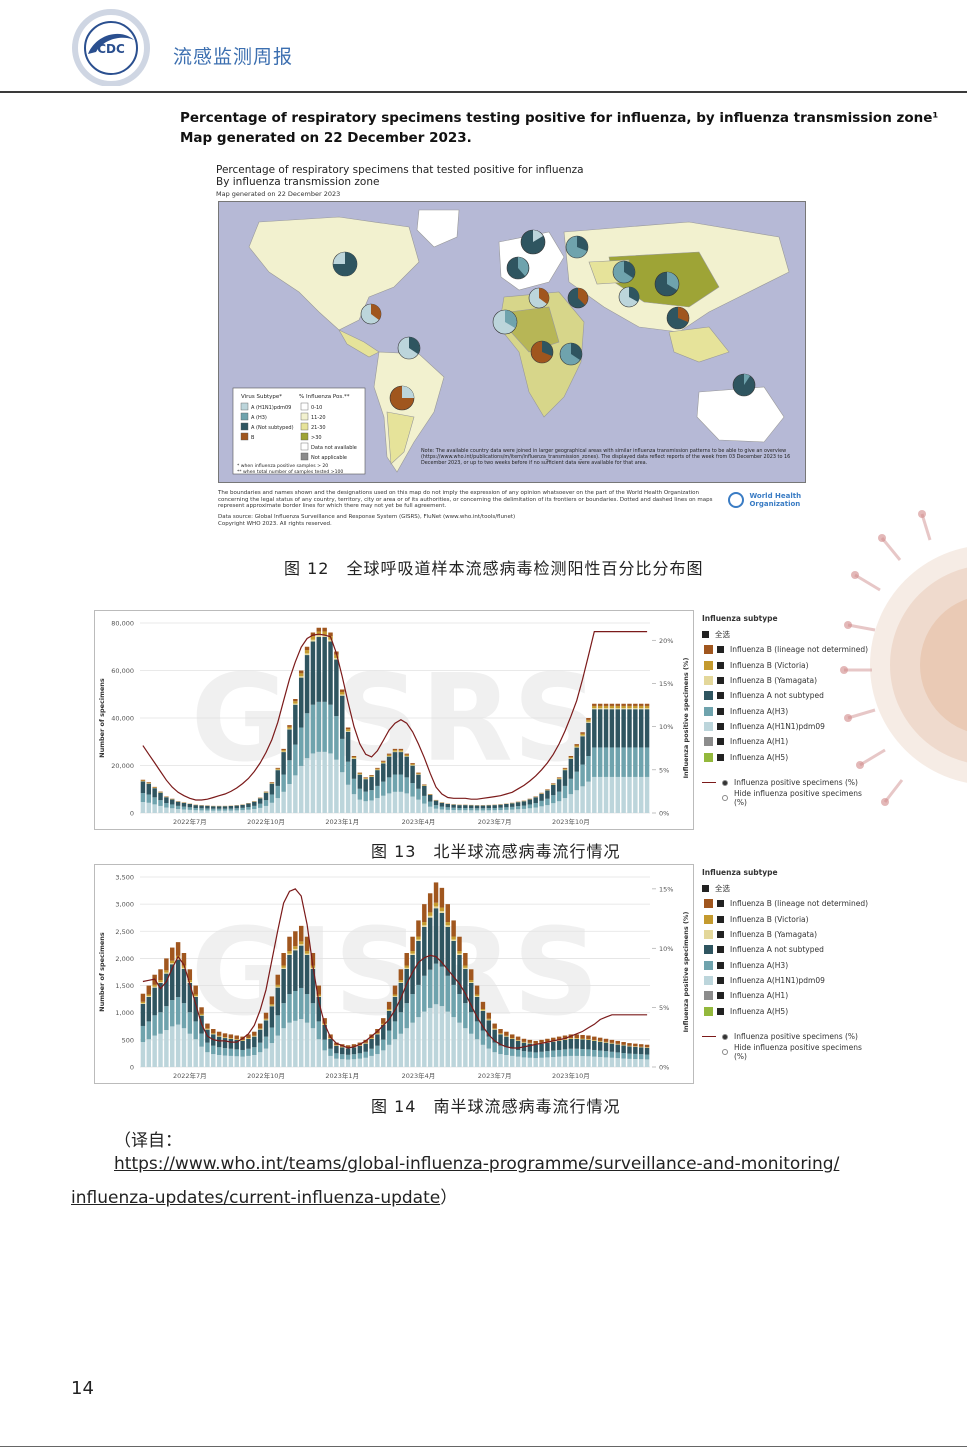  Describe the element at coordinates (419, 821) in the screenshot. I see `x-tick-label: 2023年4月` at that location.